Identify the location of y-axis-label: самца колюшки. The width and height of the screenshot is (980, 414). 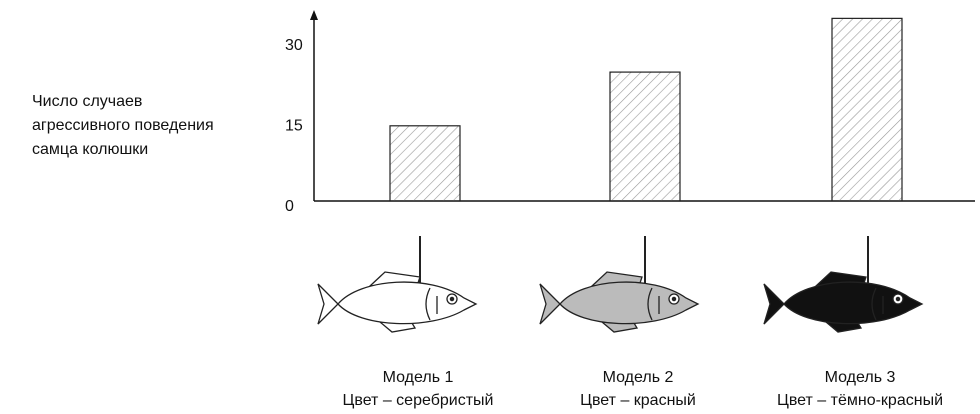
(90, 149).